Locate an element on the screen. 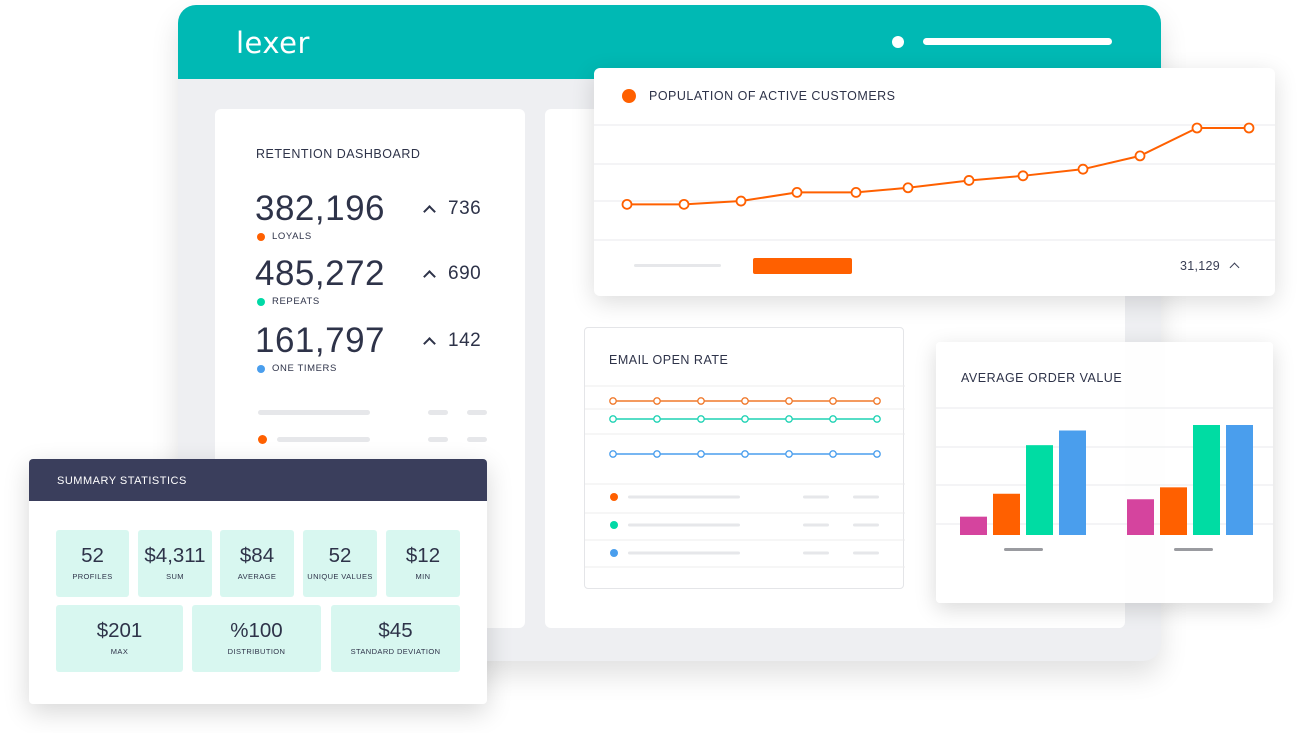 This screenshot has width=1300, height=733. highlight-bar is located at coordinates (802, 266).